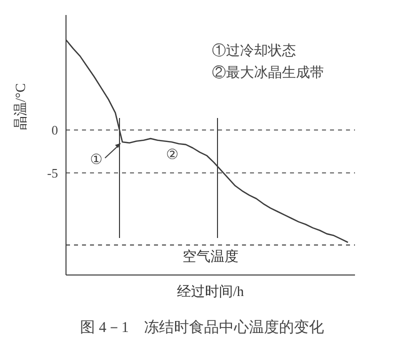 Image resolution: width=404 pixels, height=348 pixels. What do you see at coordinates (210, 256) in the screenshot?
I see `ref-line-label: 空气温度` at bounding box center [210, 256].